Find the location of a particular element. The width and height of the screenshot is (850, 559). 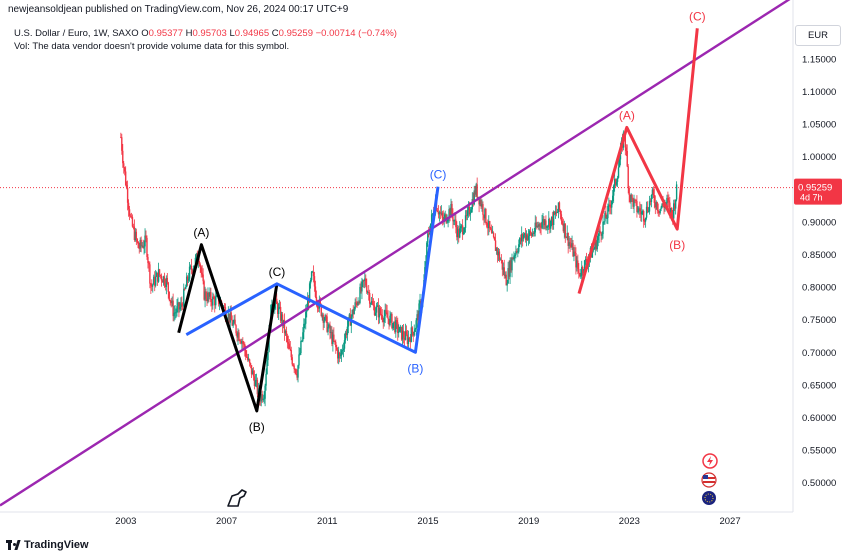

y-tick-label: 0.80000 is located at coordinates (819, 288).